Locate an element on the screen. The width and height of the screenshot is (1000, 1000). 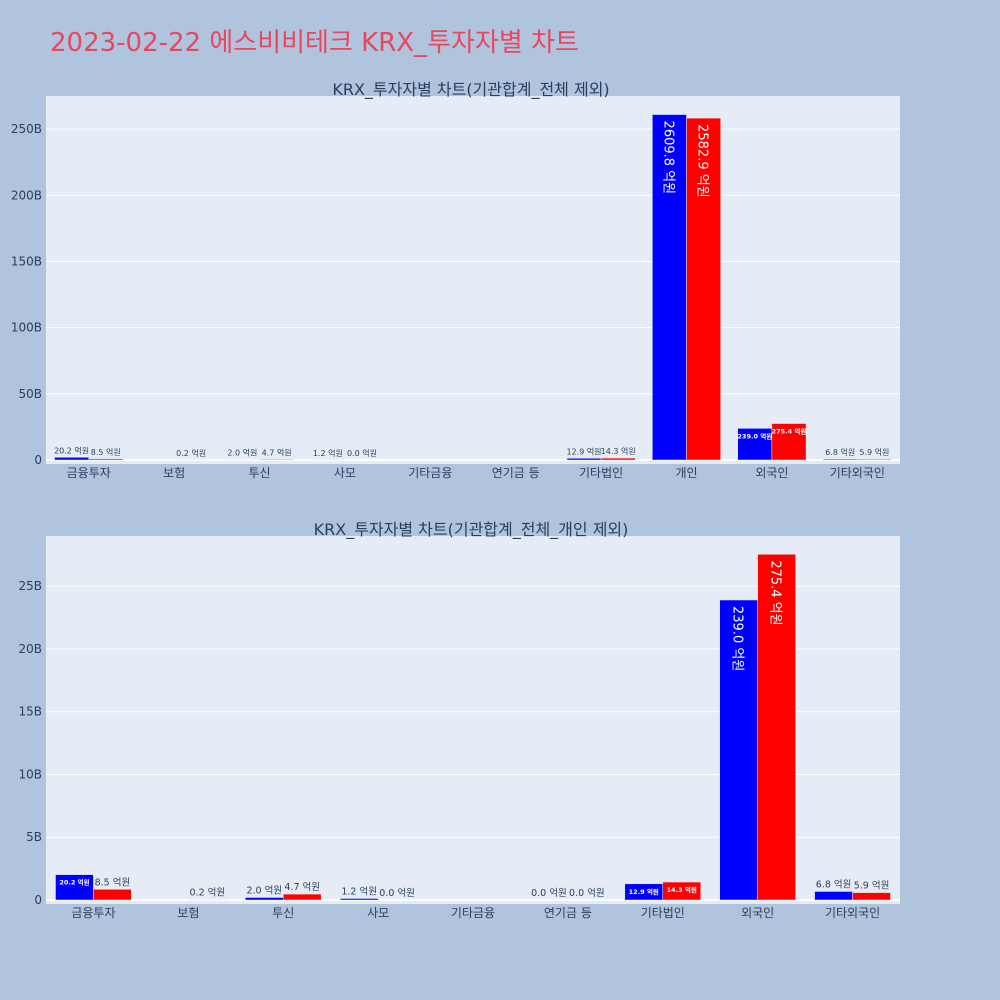
y-tick-label: 25B is located at coordinates (30, 586).